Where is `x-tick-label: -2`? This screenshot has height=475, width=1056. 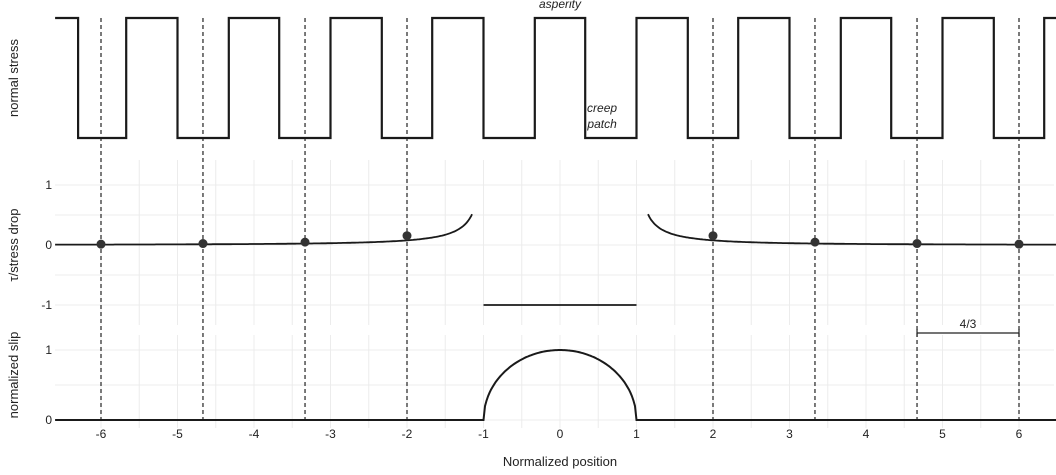
x-tick-label: -2 is located at coordinates (407, 434).